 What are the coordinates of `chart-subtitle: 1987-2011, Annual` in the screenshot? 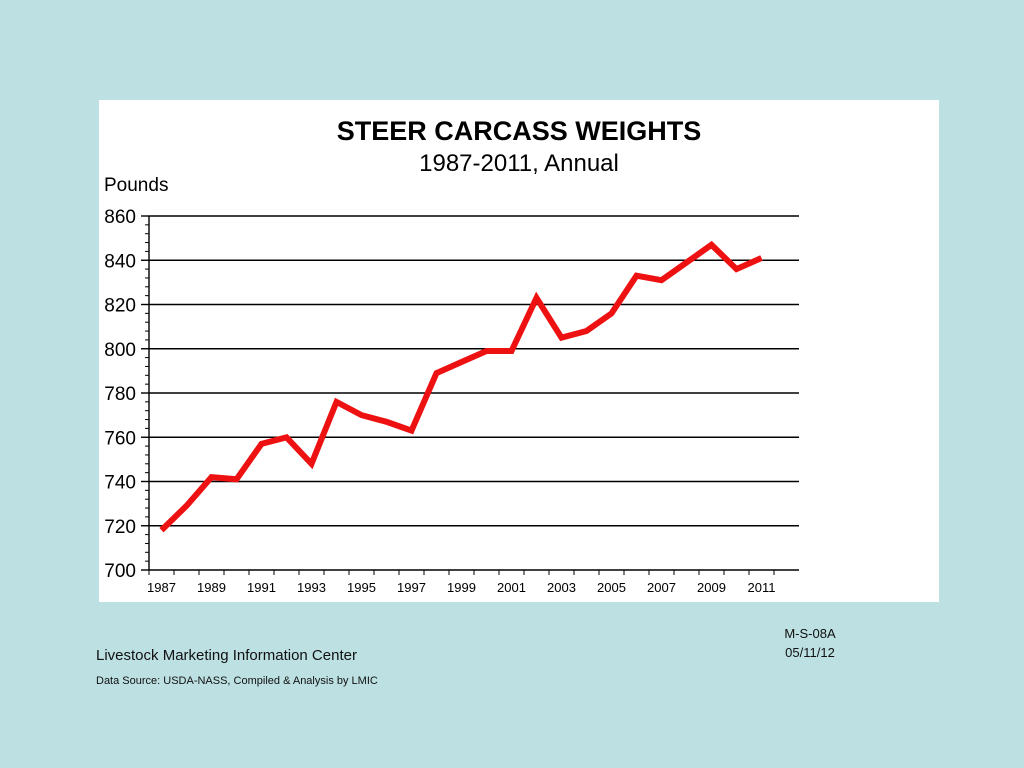 It's located at (519, 163).